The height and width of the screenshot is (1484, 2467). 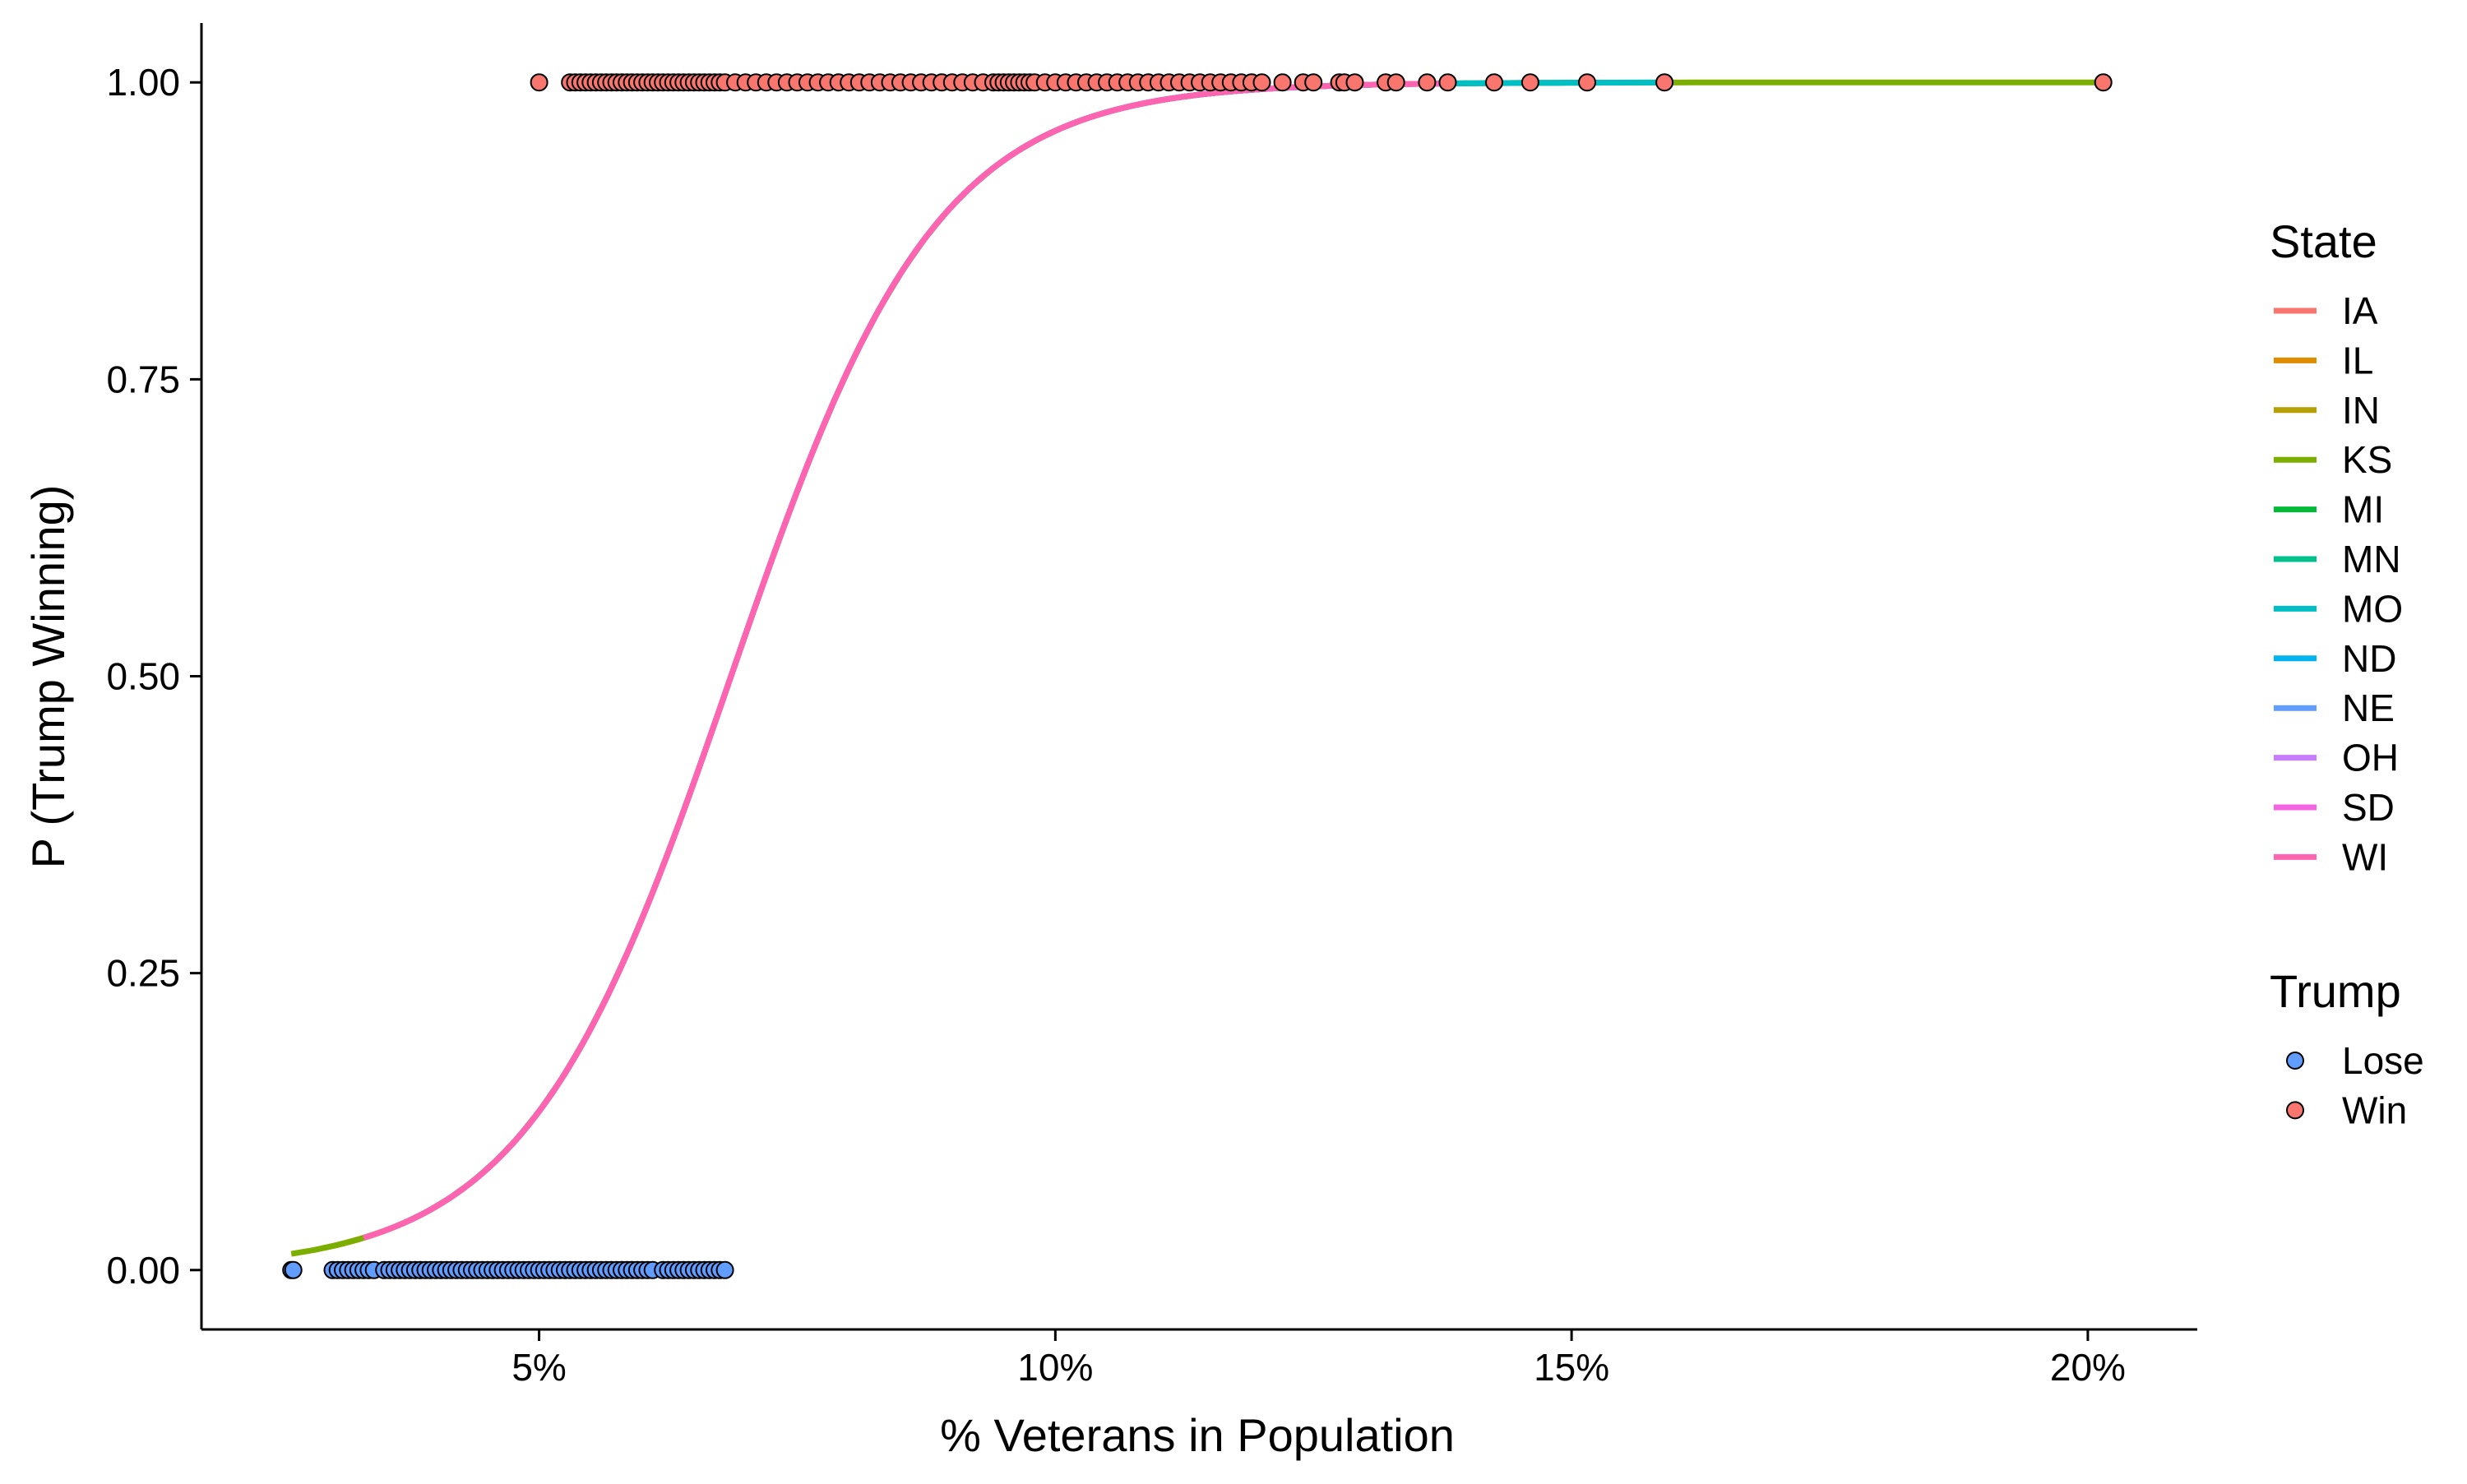 What do you see at coordinates (143, 973) in the screenshot?
I see `y-tick-label: 0.25` at bounding box center [143, 973].